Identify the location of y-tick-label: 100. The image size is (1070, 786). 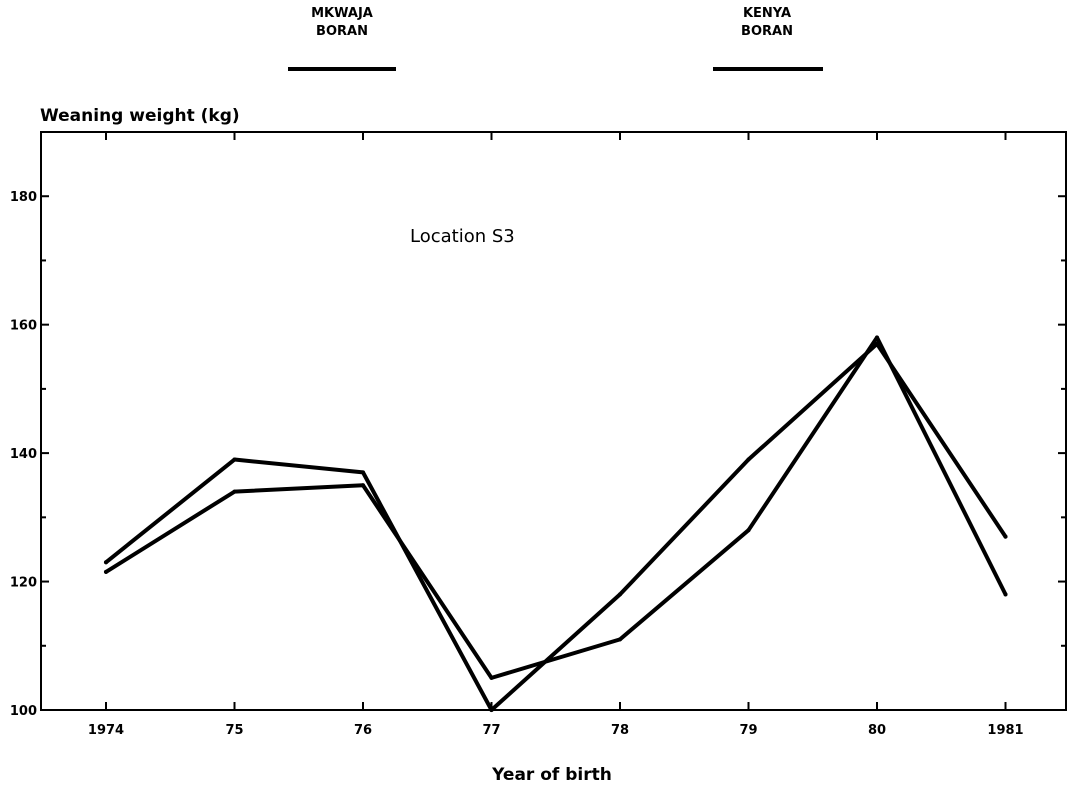
(23, 711).